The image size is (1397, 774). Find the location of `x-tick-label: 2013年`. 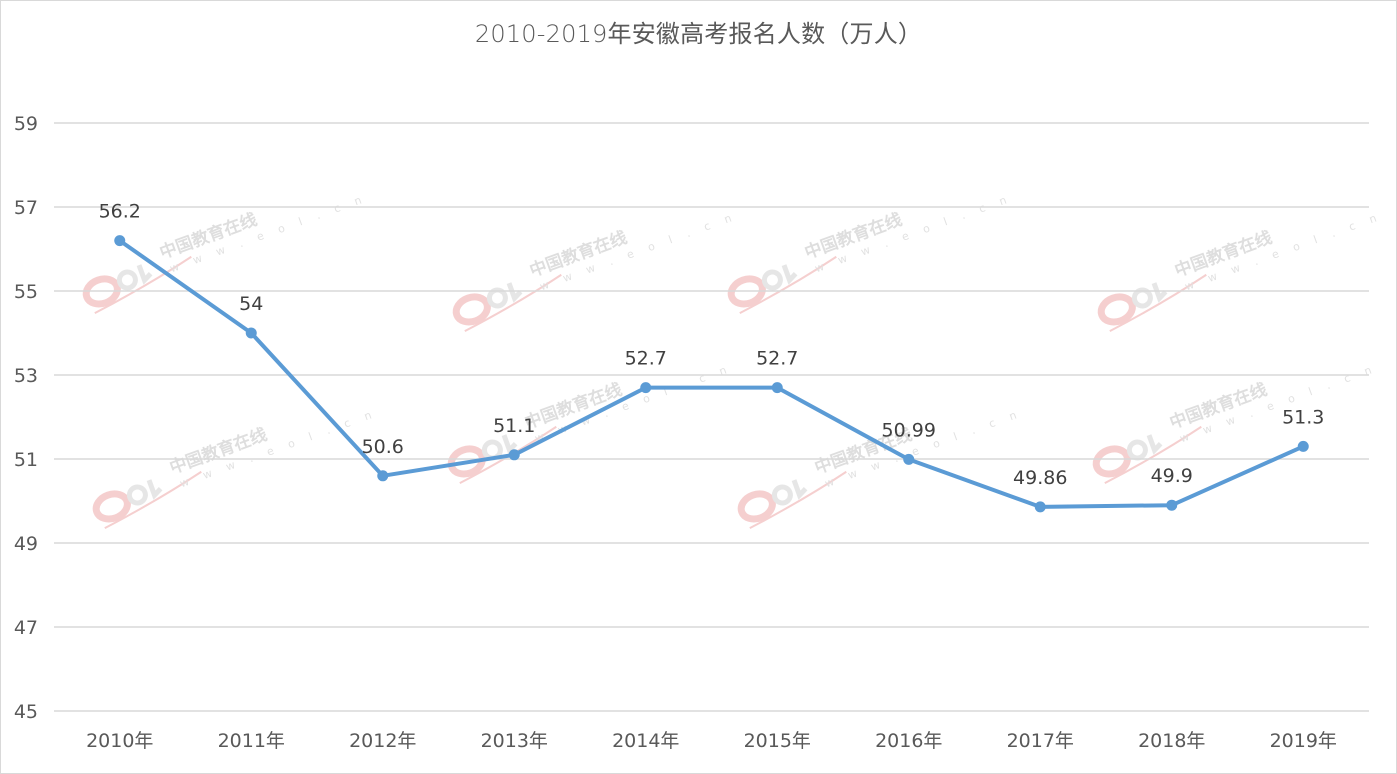

x-tick-label: 2013年 is located at coordinates (514, 741).